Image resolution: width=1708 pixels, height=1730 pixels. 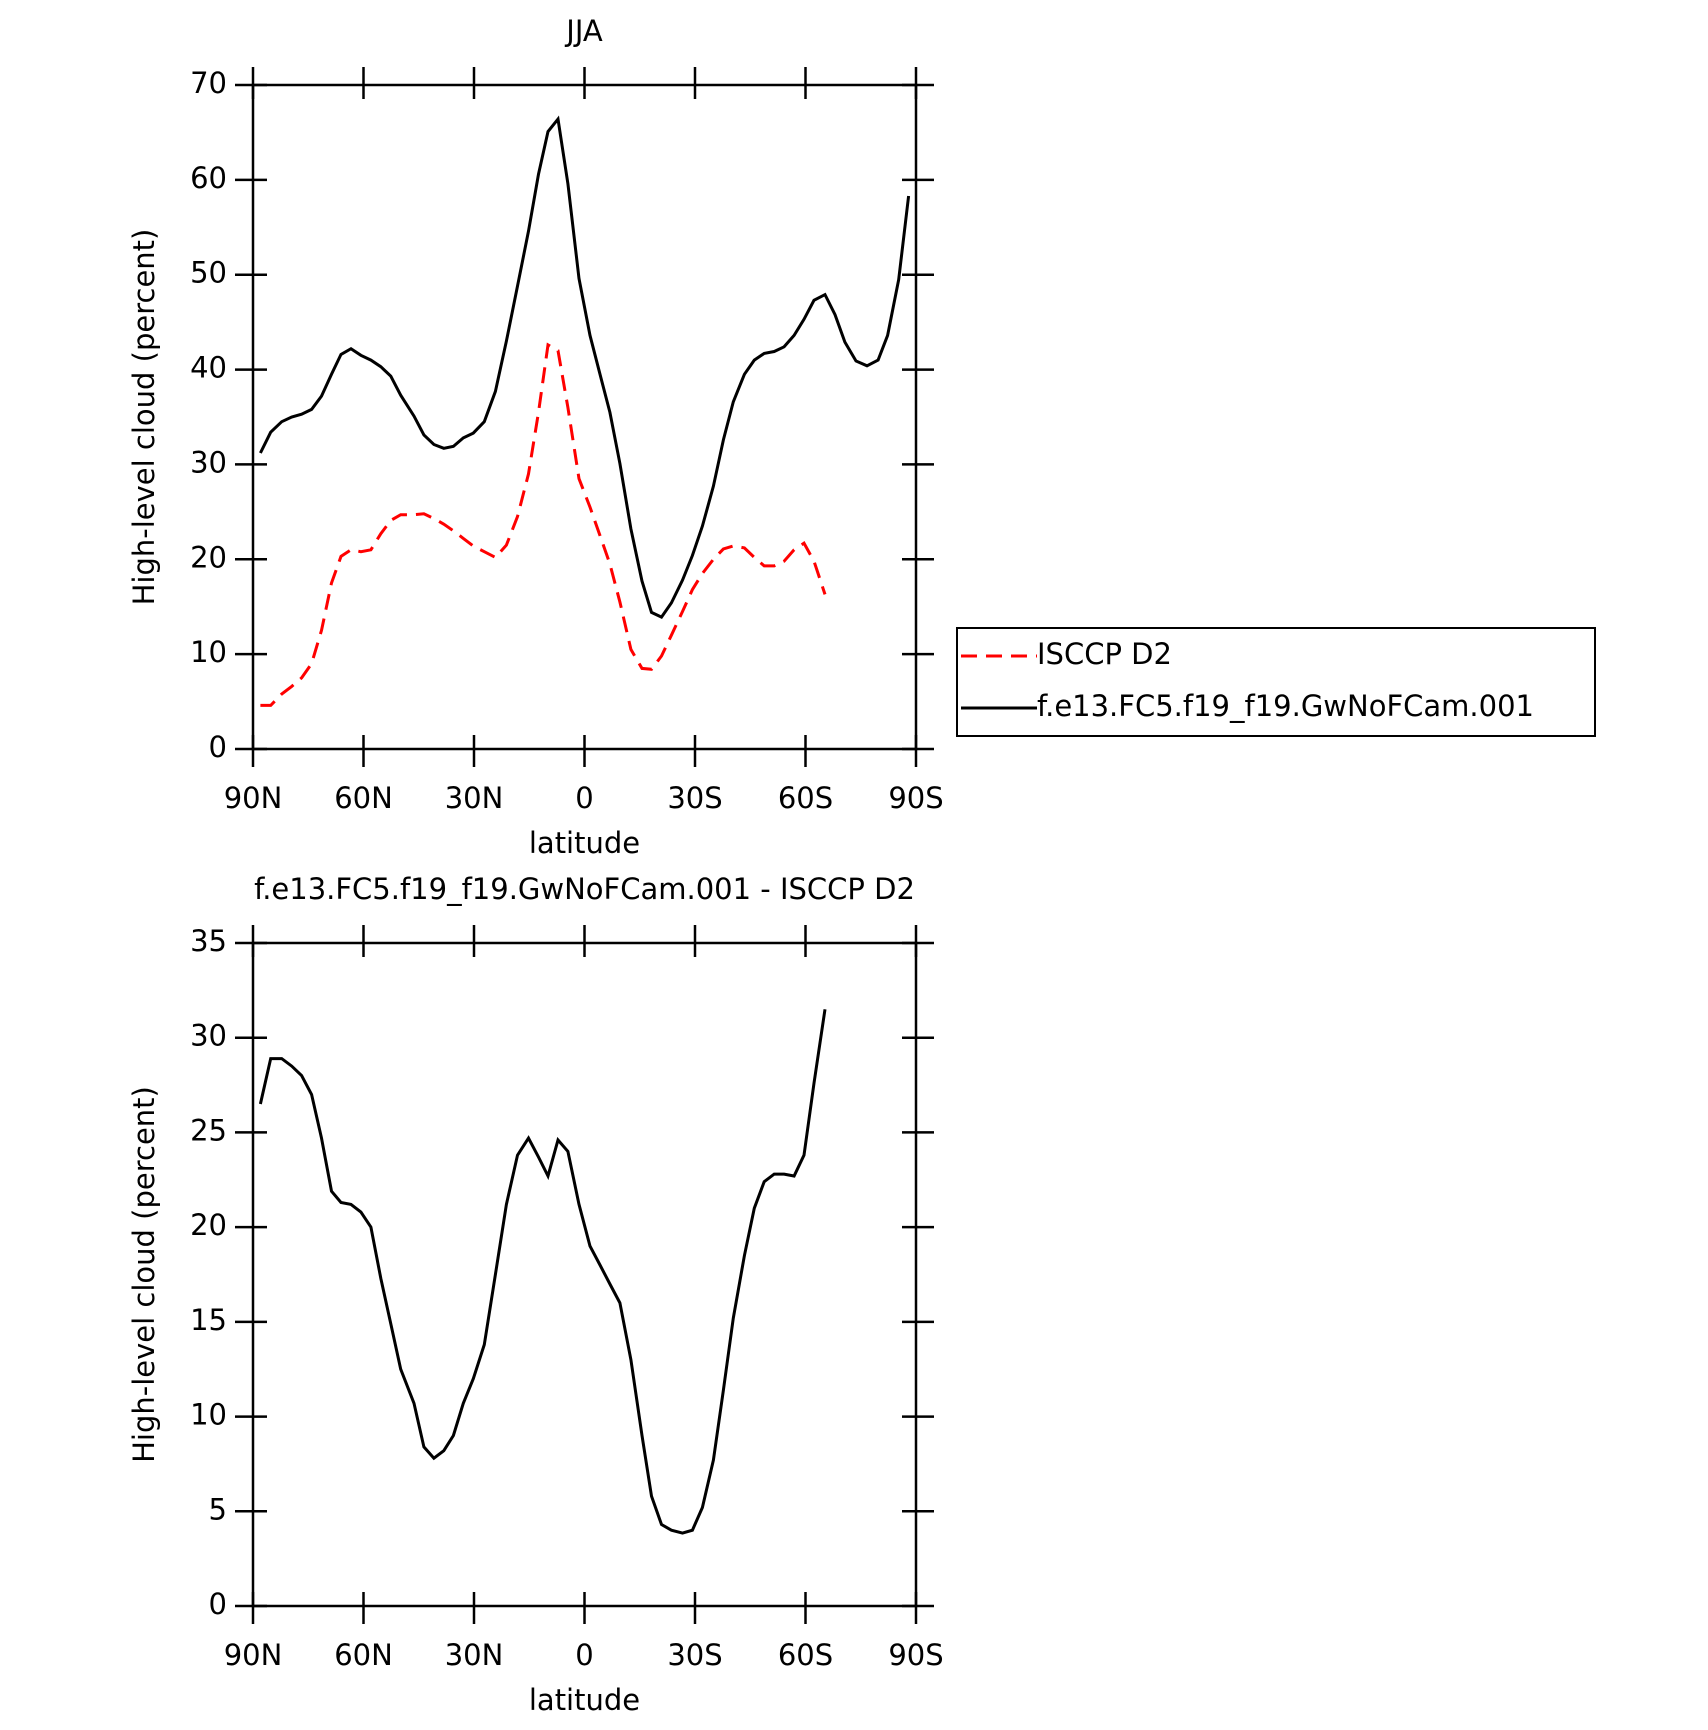 I want to click on legend-box, so click(x=1276, y=682).